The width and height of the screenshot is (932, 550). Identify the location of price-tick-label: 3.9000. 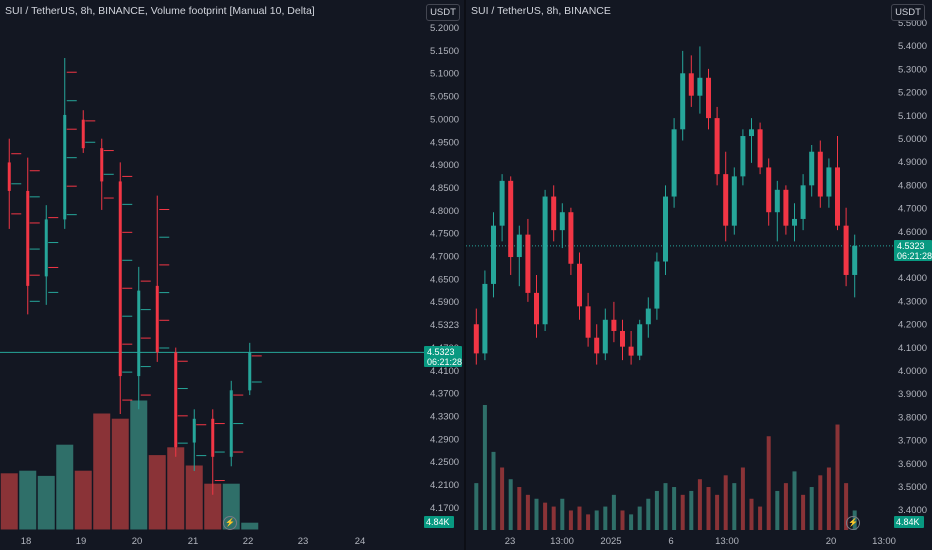
(912, 394).